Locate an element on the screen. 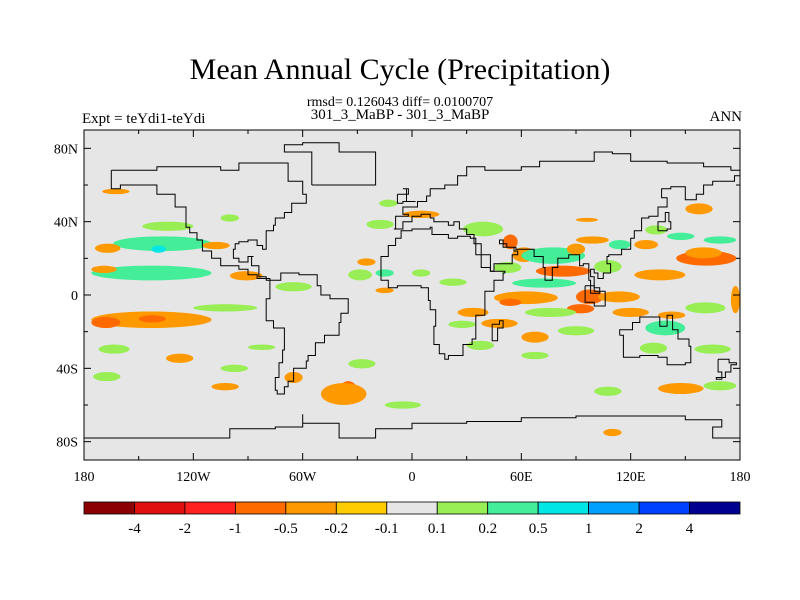 The image size is (800, 600). y-tick-label: 40N is located at coordinates (66, 223).